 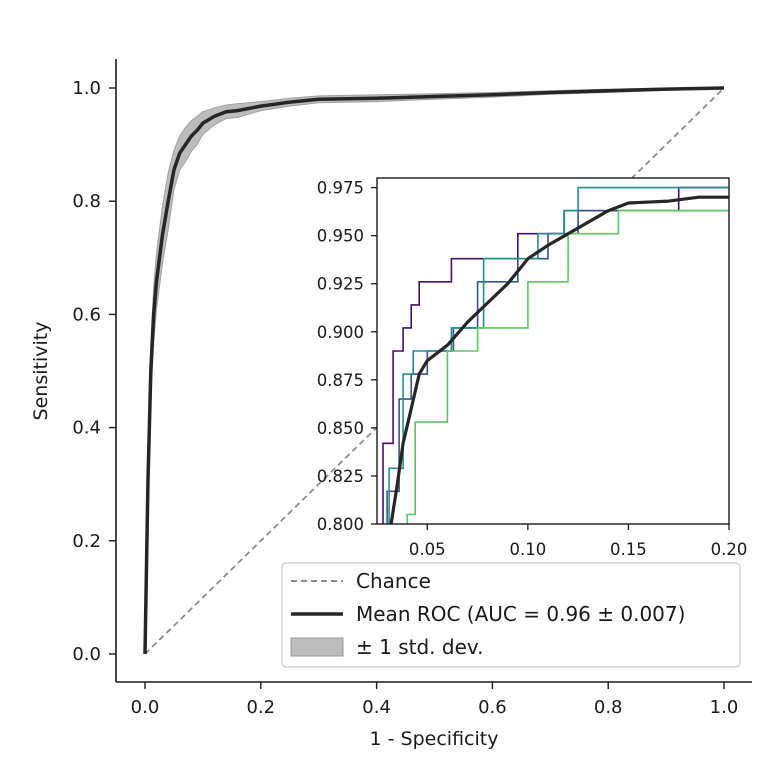 I want to click on y-axis-ticks: 0.0 0.2 0.4 0.6 0.8 1.0, so click(x=94, y=371).